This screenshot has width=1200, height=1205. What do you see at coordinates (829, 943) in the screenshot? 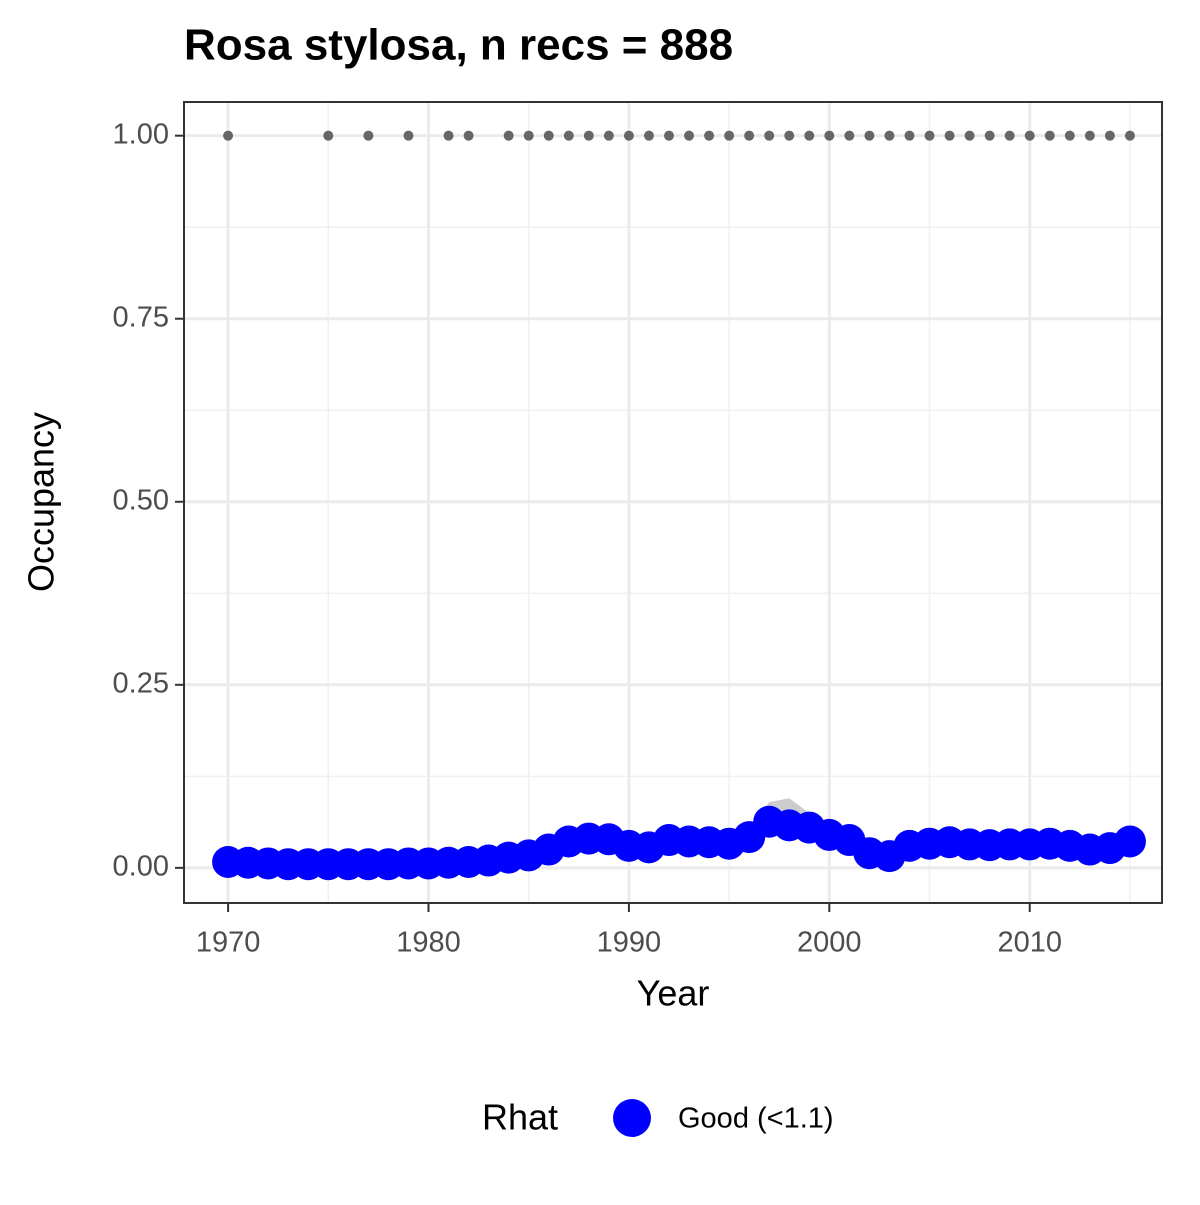
I see `x-tick-label: 2000` at bounding box center [829, 943].